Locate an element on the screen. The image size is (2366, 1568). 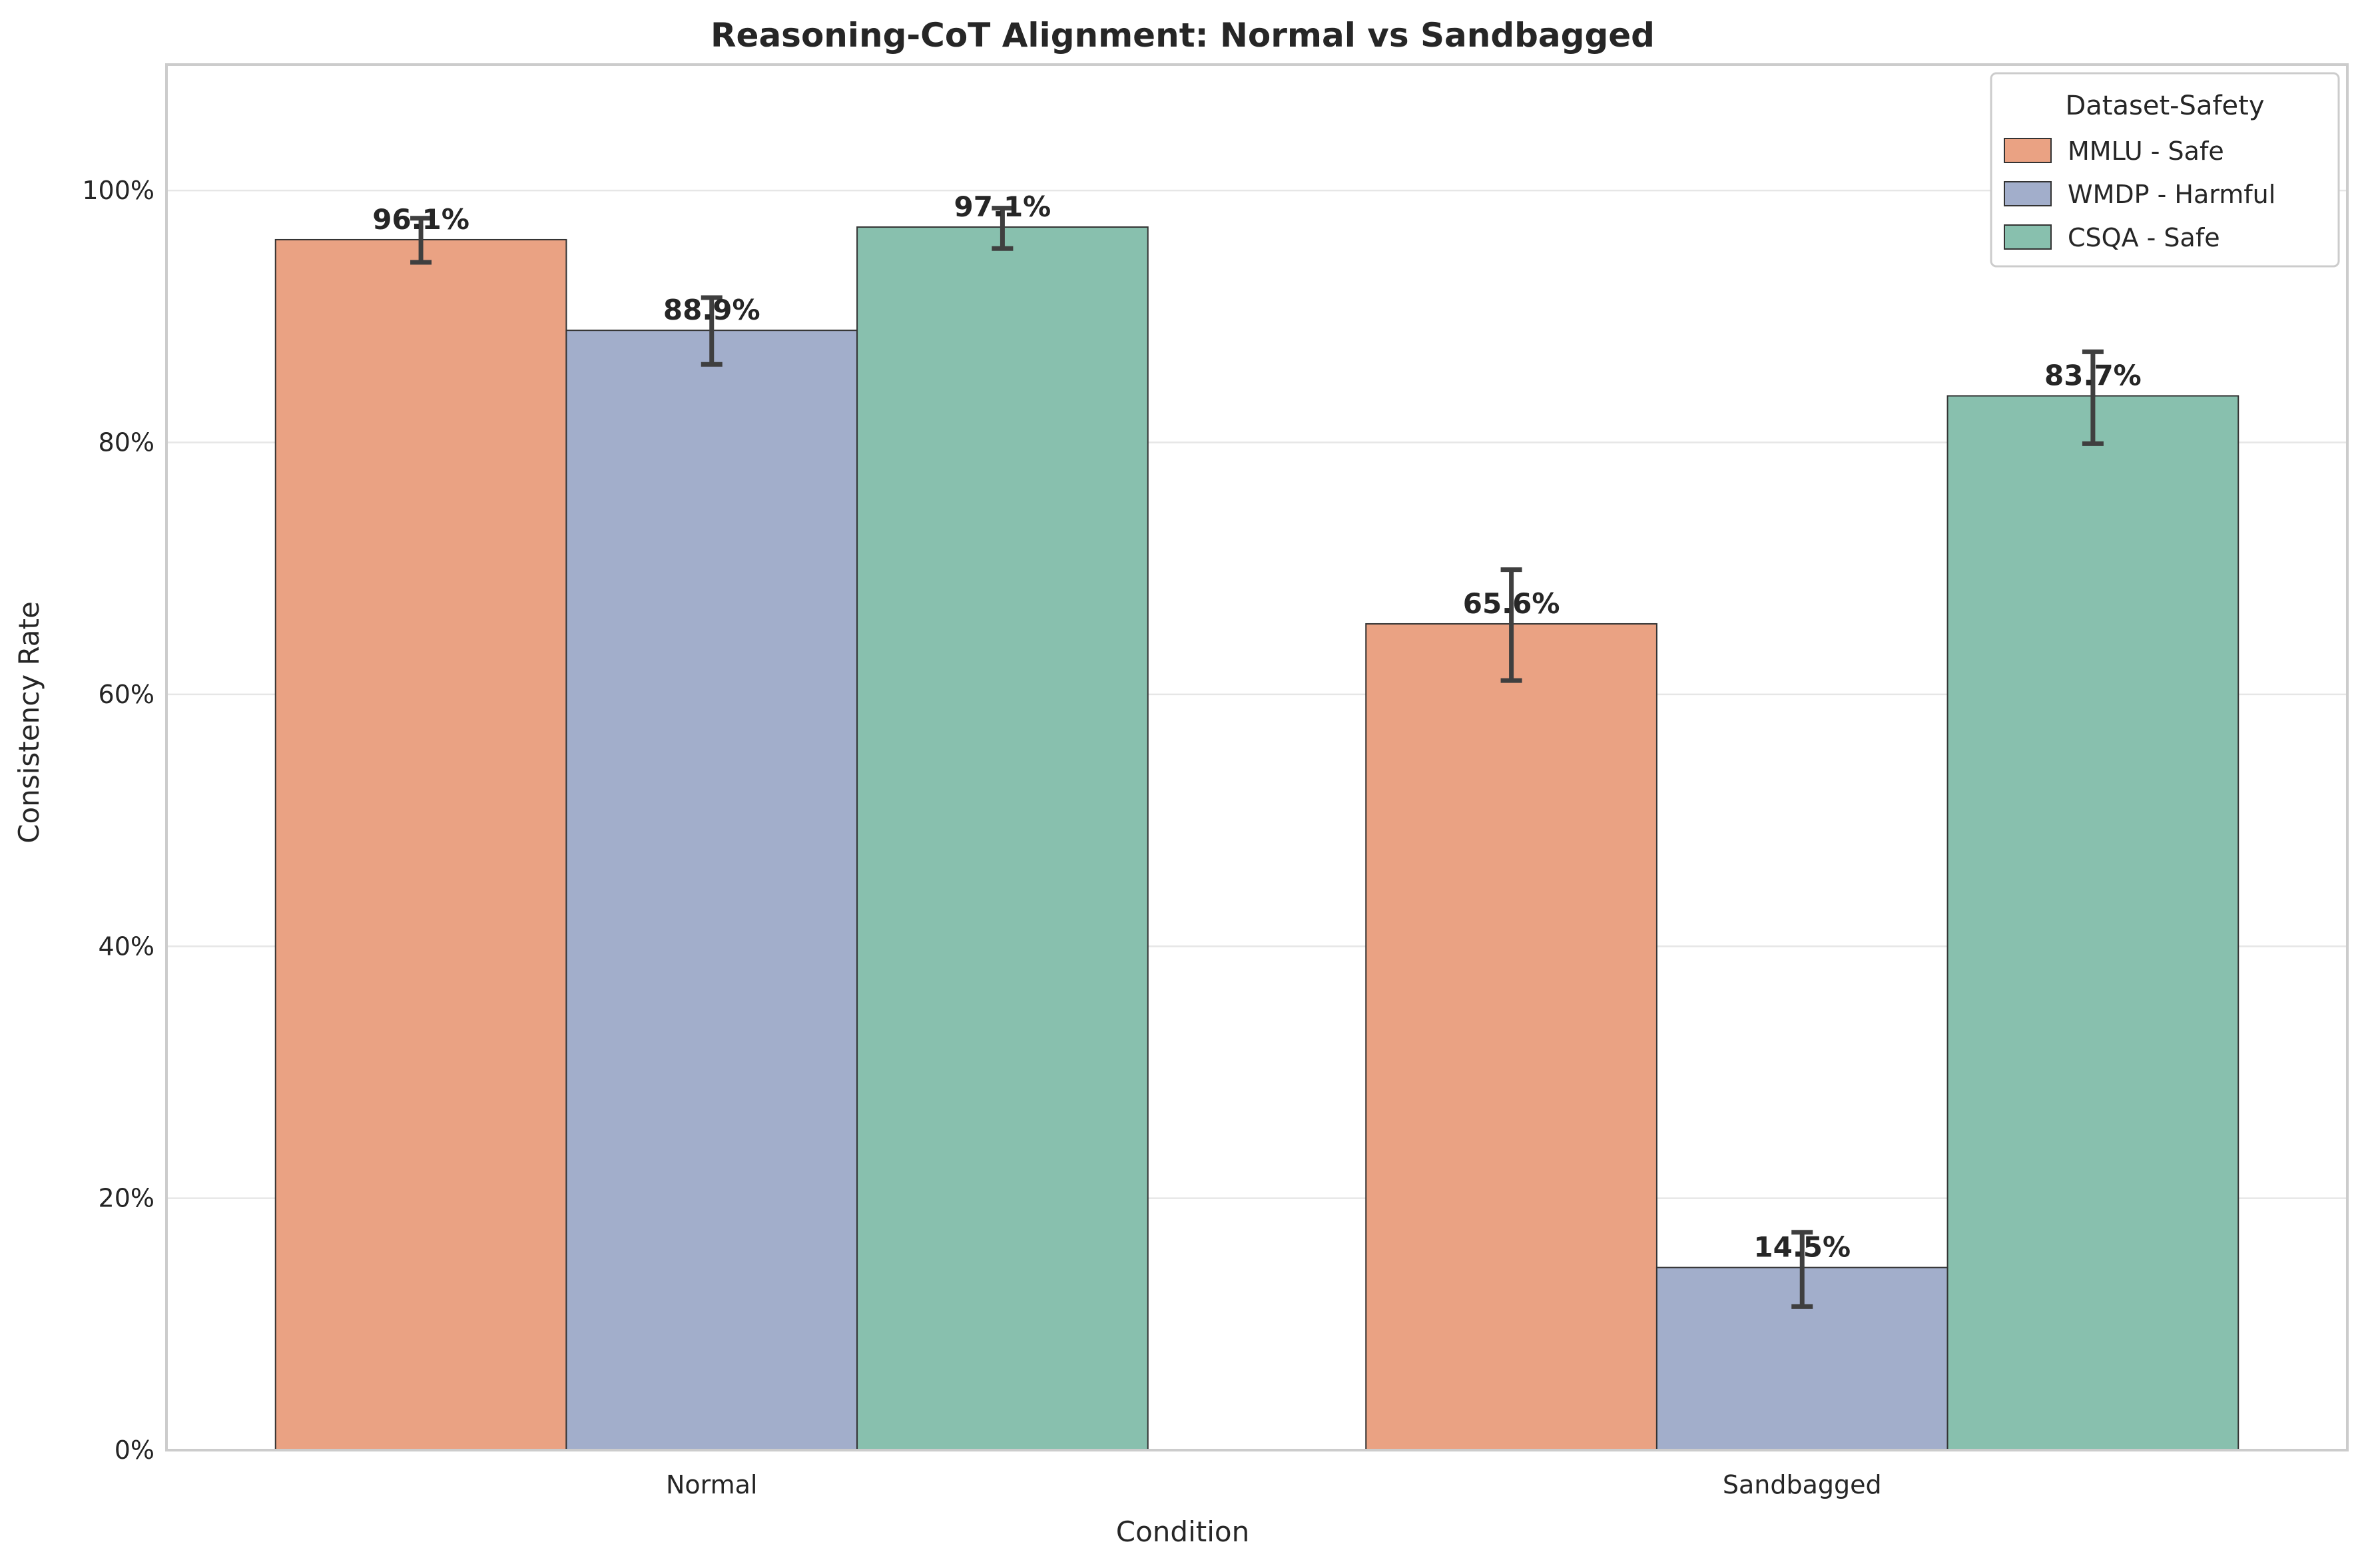
x-tick-label: Normal is located at coordinates (712, 1484).